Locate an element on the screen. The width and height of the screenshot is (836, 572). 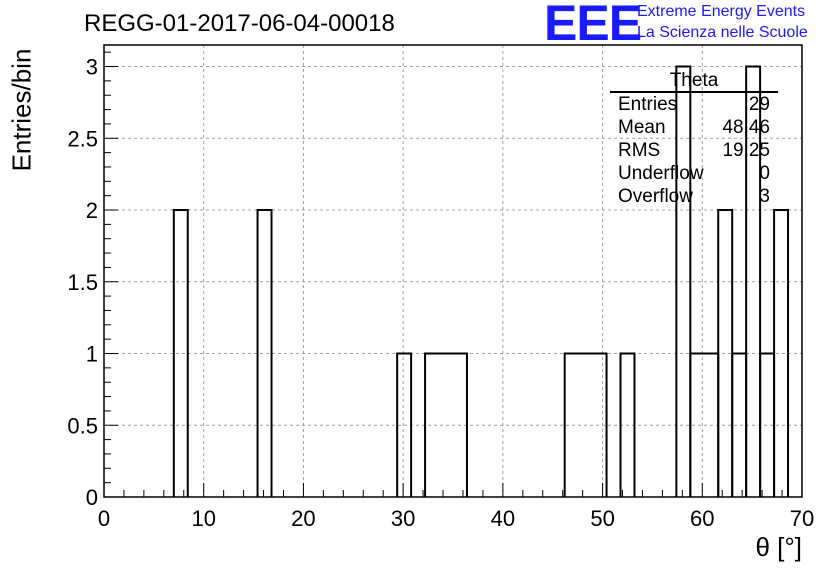
x-tick-label: 60 is located at coordinates (702, 518).